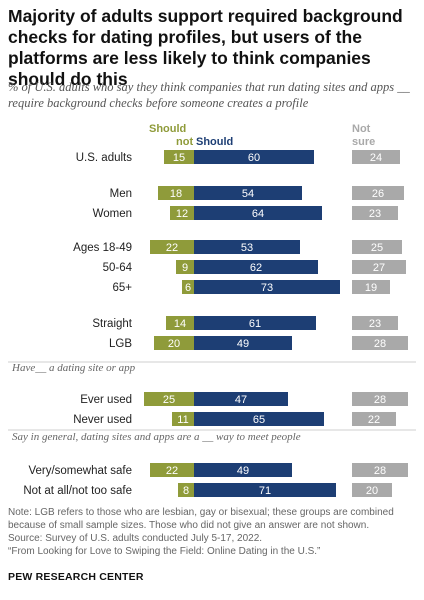  I want to click on row-label: 50-64, so click(118, 268).